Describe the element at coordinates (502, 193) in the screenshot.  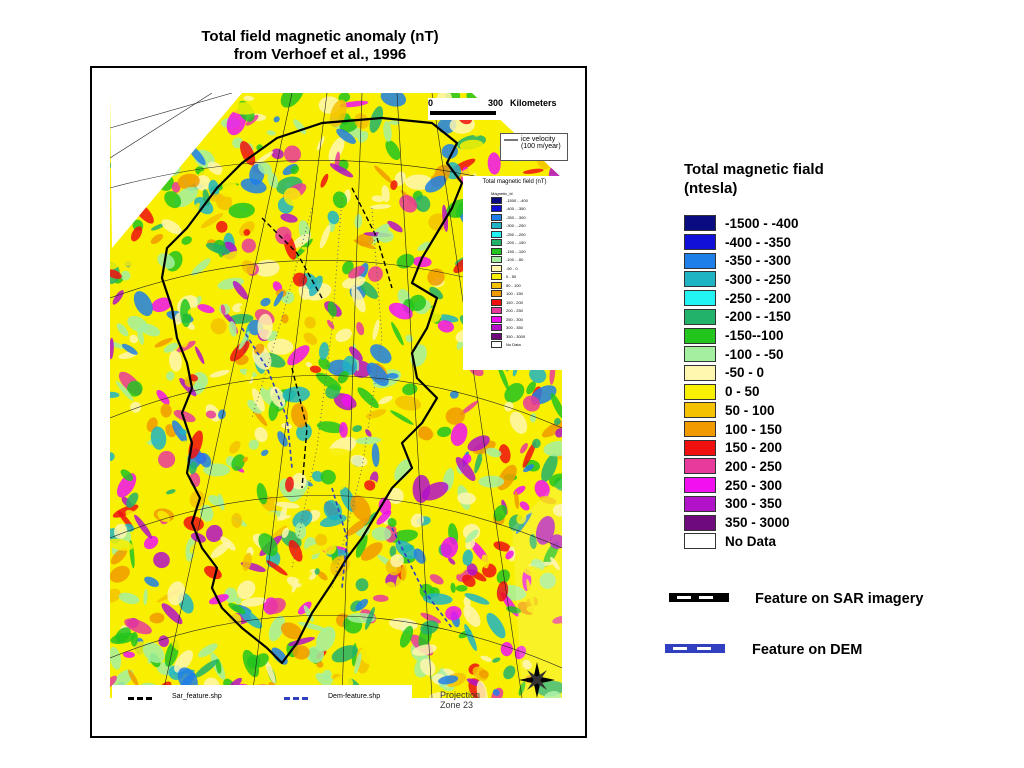
I see `inset-legend-layer: Magnetic_bl` at that location.